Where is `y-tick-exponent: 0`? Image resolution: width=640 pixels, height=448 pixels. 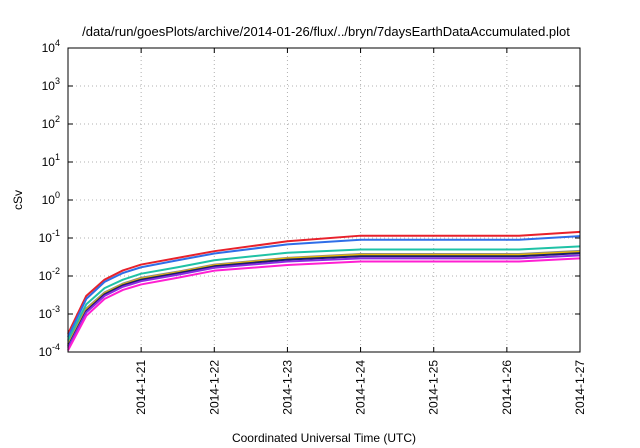 y-tick-exponent: 0 is located at coordinates (57, 195).